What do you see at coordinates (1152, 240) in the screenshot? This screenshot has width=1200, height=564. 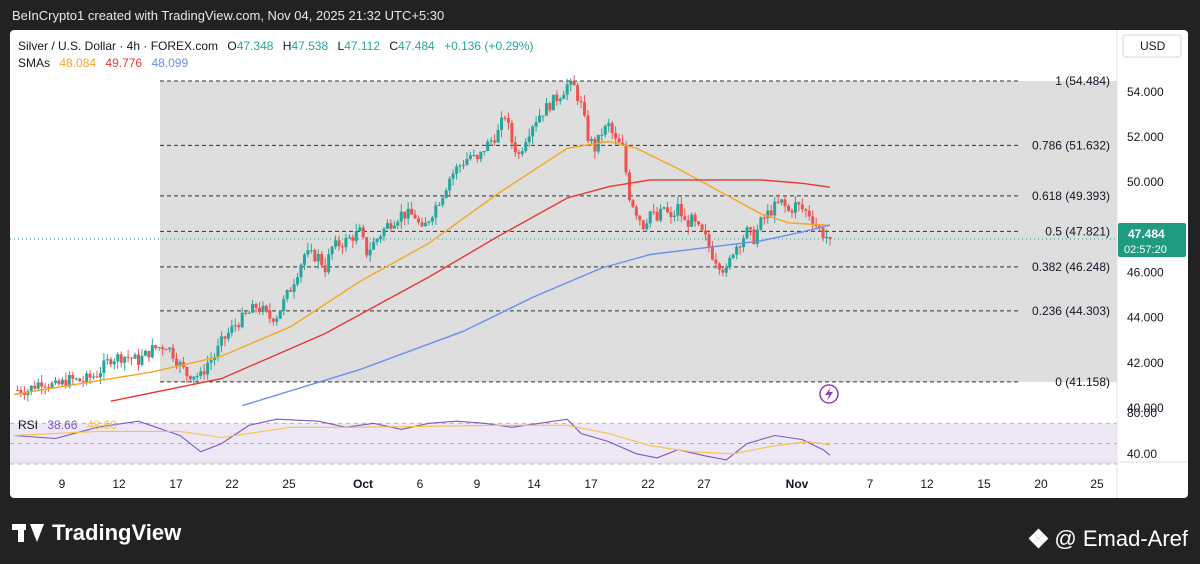 I see `last-price-tag: 47.484 02:57:20` at bounding box center [1152, 240].